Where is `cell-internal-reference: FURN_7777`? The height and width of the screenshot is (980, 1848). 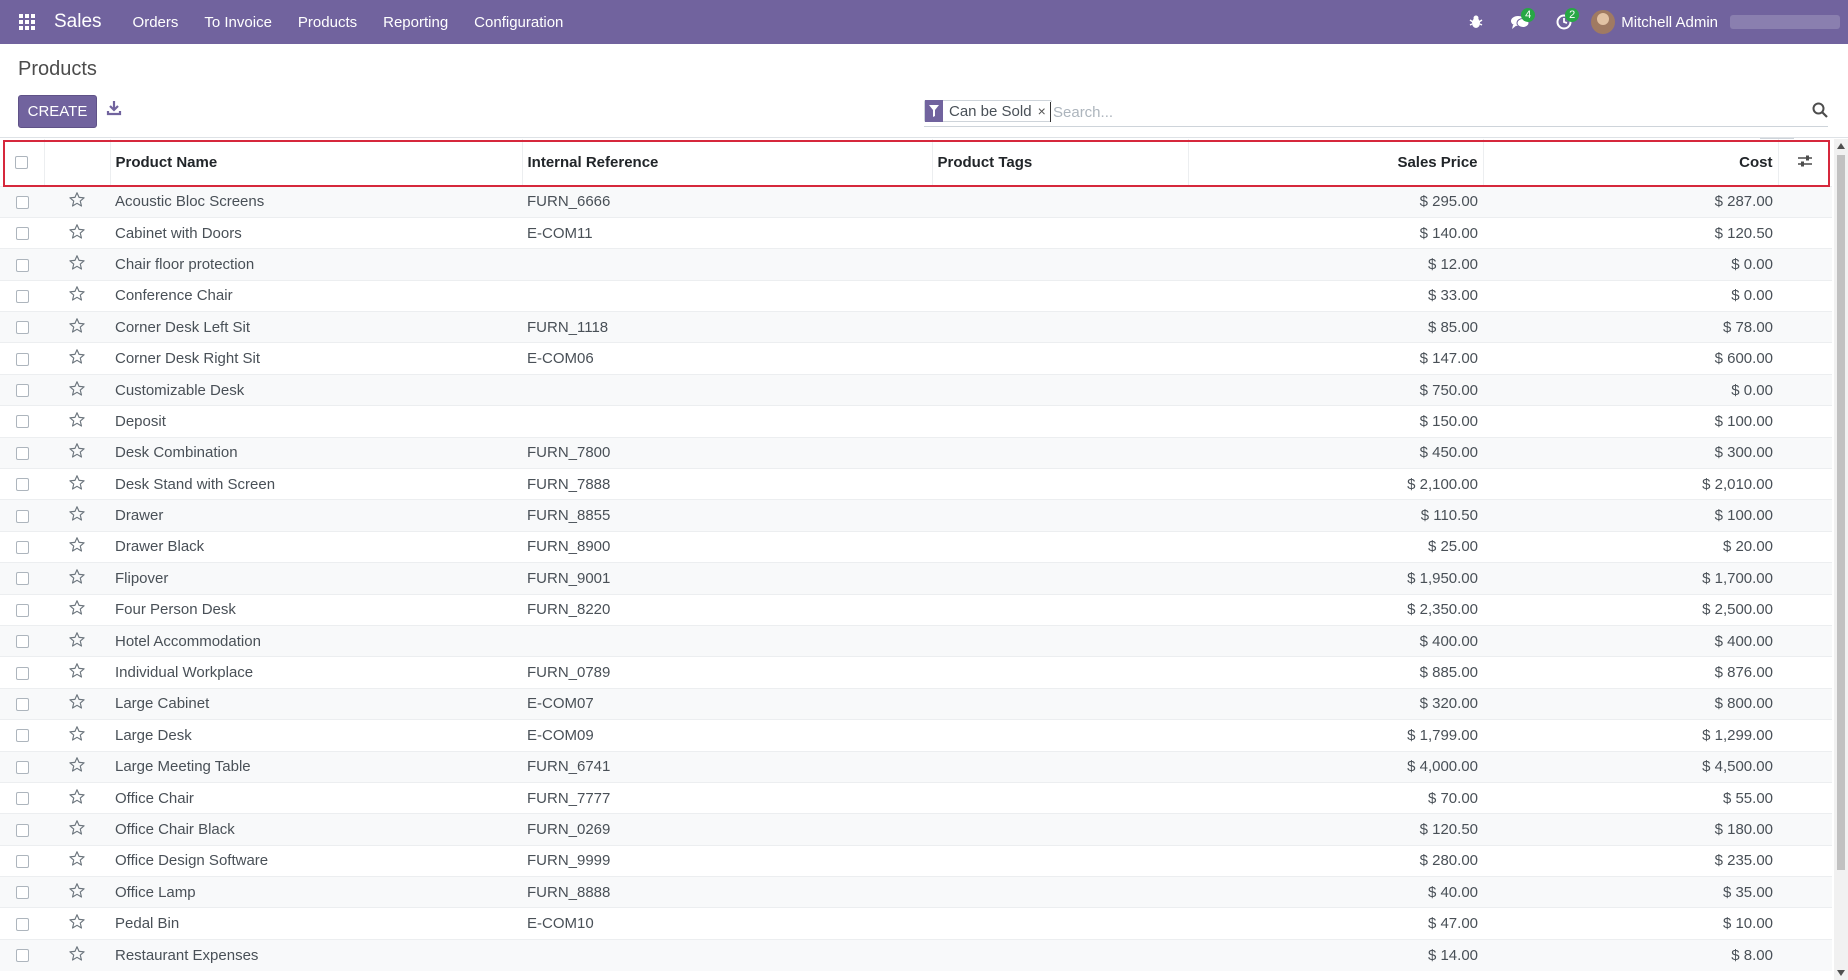
cell-internal-reference: FURN_7777 is located at coordinates (569, 798).